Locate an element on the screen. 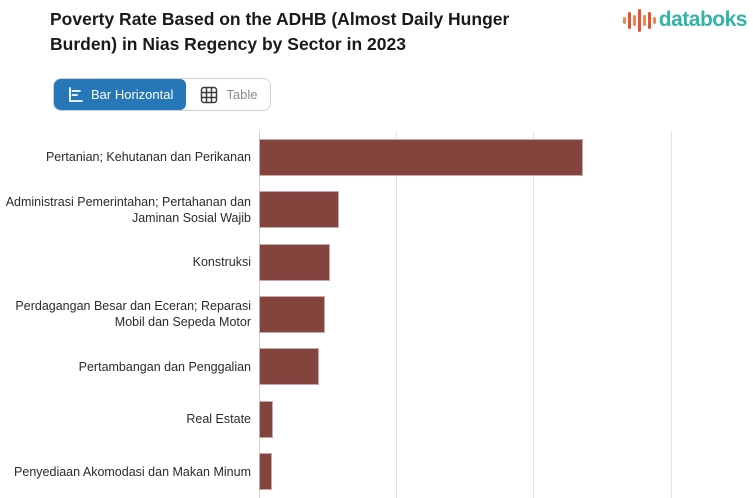 The width and height of the screenshot is (753, 498). category-label: Konstruksi is located at coordinates (221, 262).